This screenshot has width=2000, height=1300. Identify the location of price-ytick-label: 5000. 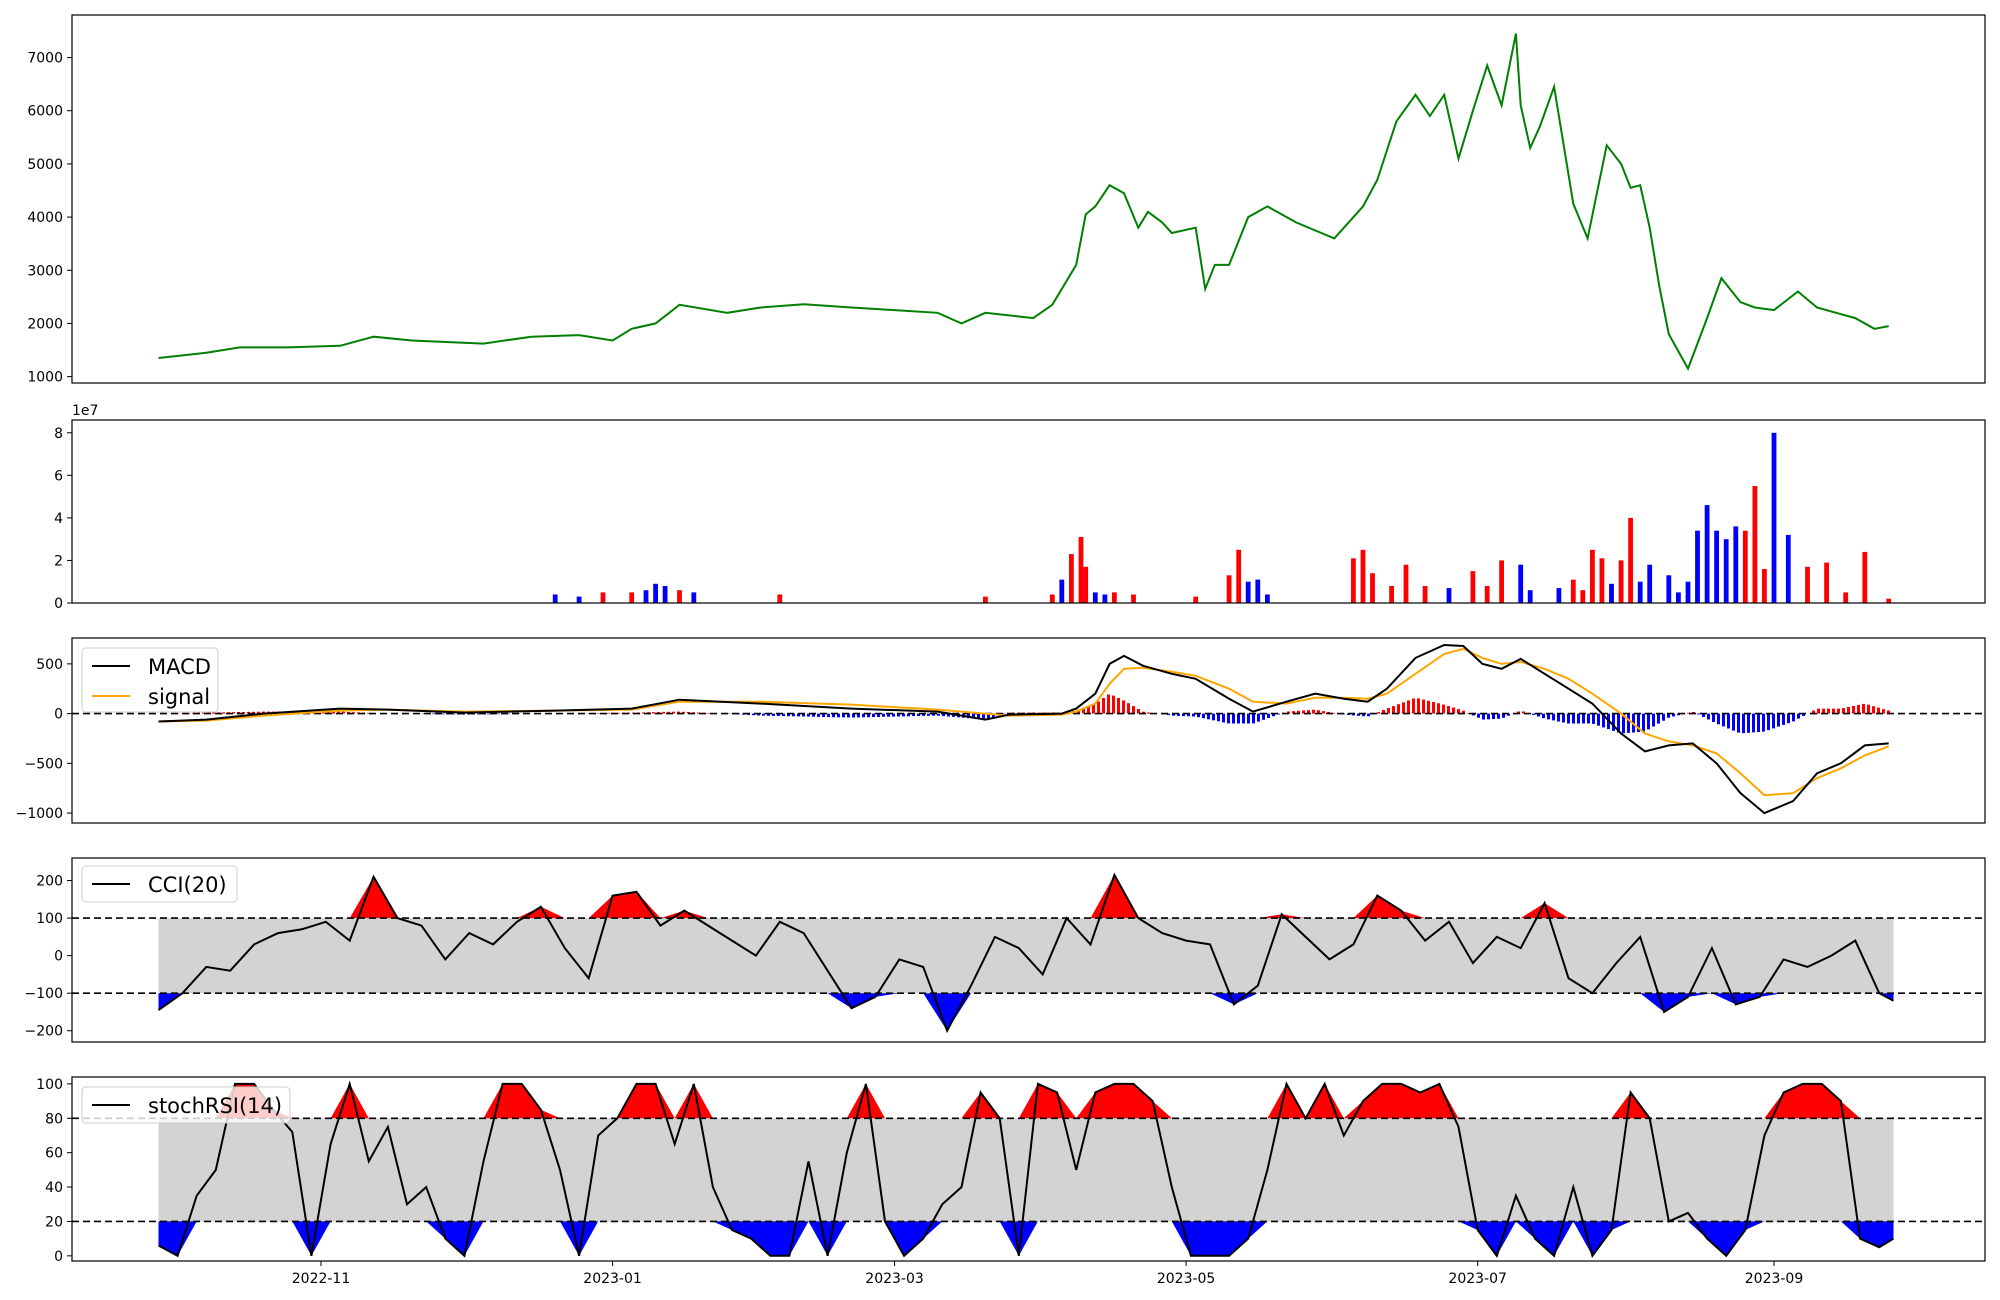
(45, 165).